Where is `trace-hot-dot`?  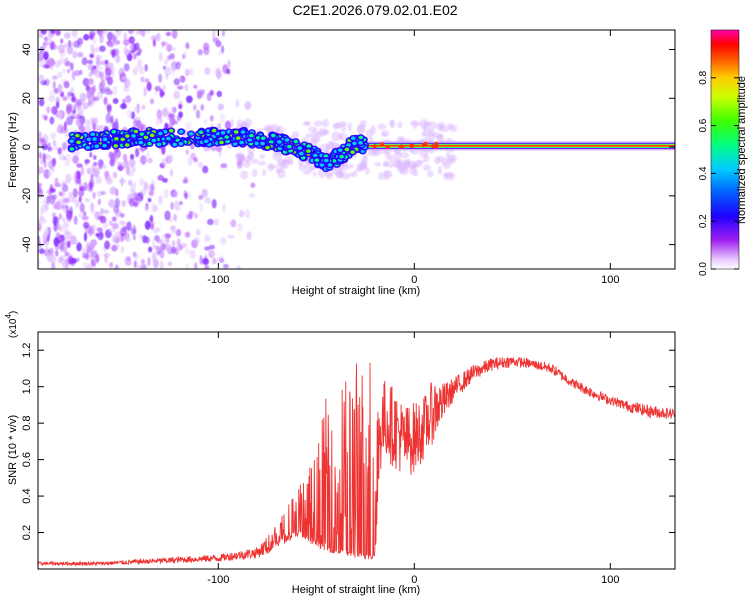 trace-hot-dot is located at coordinates (387, 147).